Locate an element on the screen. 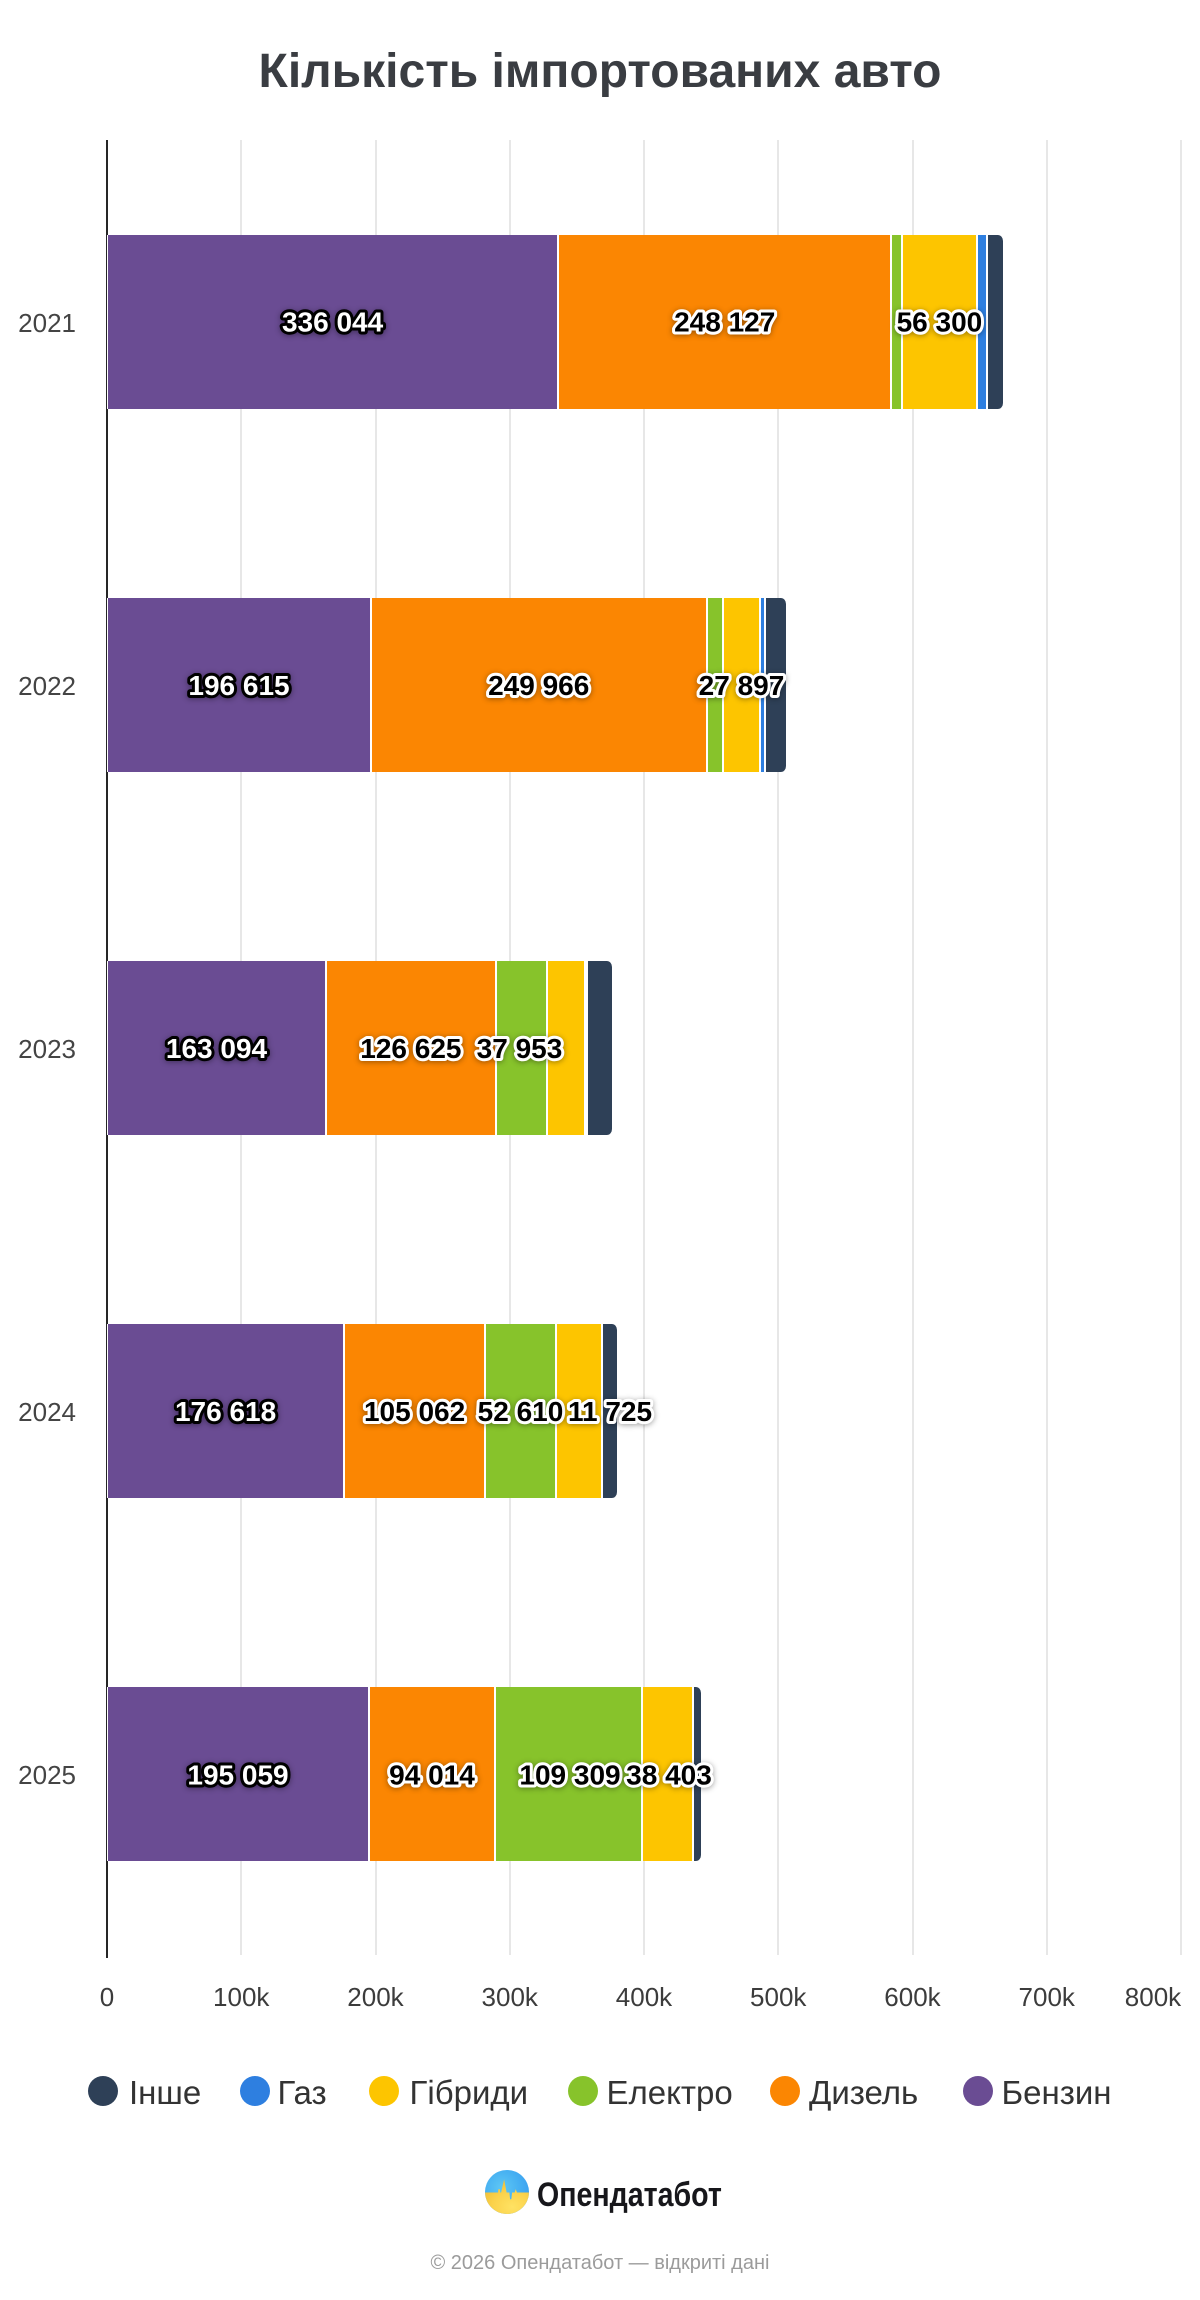  svg-text: 56 300 is located at coordinates (940, 322).